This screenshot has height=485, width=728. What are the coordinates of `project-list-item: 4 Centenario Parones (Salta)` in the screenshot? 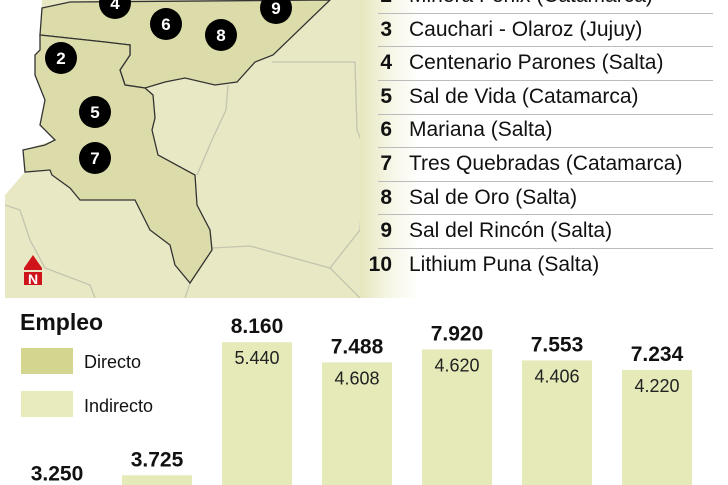 It's located at (540, 63).